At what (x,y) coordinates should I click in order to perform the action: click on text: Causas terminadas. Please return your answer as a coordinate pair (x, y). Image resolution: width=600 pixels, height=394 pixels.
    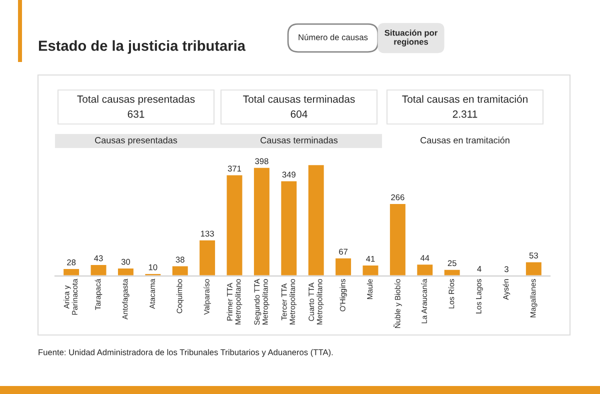
    Looking at the image, I should click on (299, 140).